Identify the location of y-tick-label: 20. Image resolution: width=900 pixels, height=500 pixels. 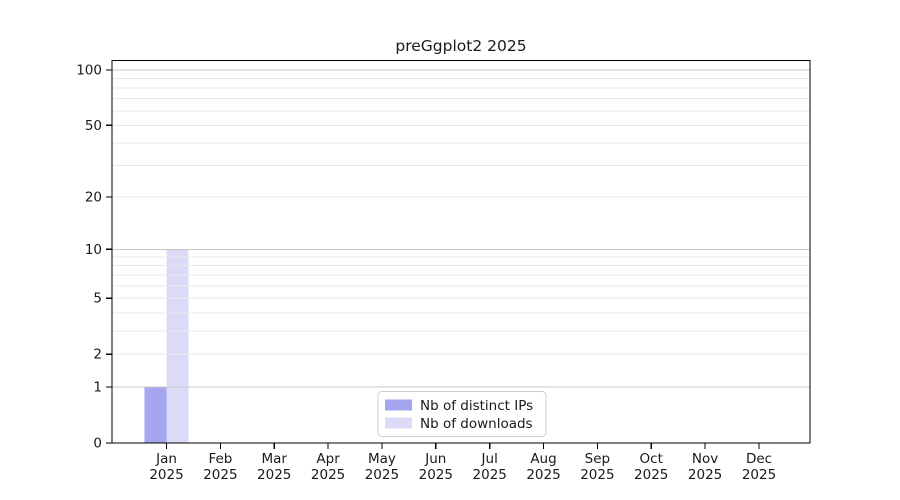
(93, 198).